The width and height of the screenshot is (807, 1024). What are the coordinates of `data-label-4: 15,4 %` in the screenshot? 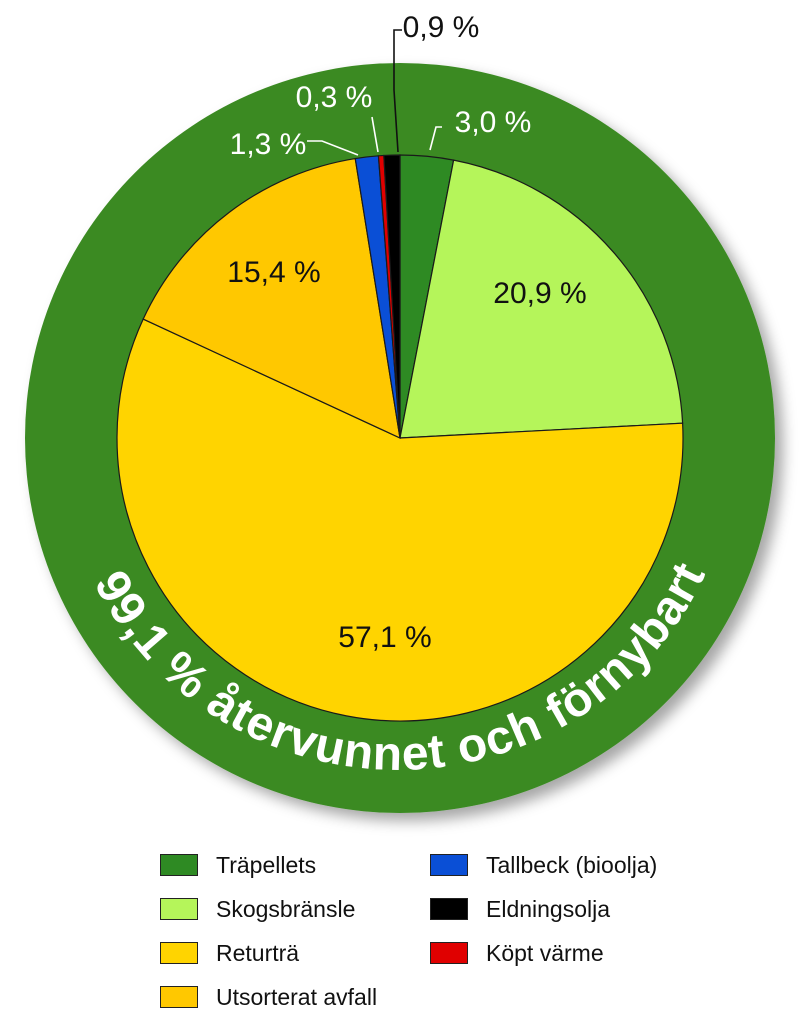 It's located at (273, 272).